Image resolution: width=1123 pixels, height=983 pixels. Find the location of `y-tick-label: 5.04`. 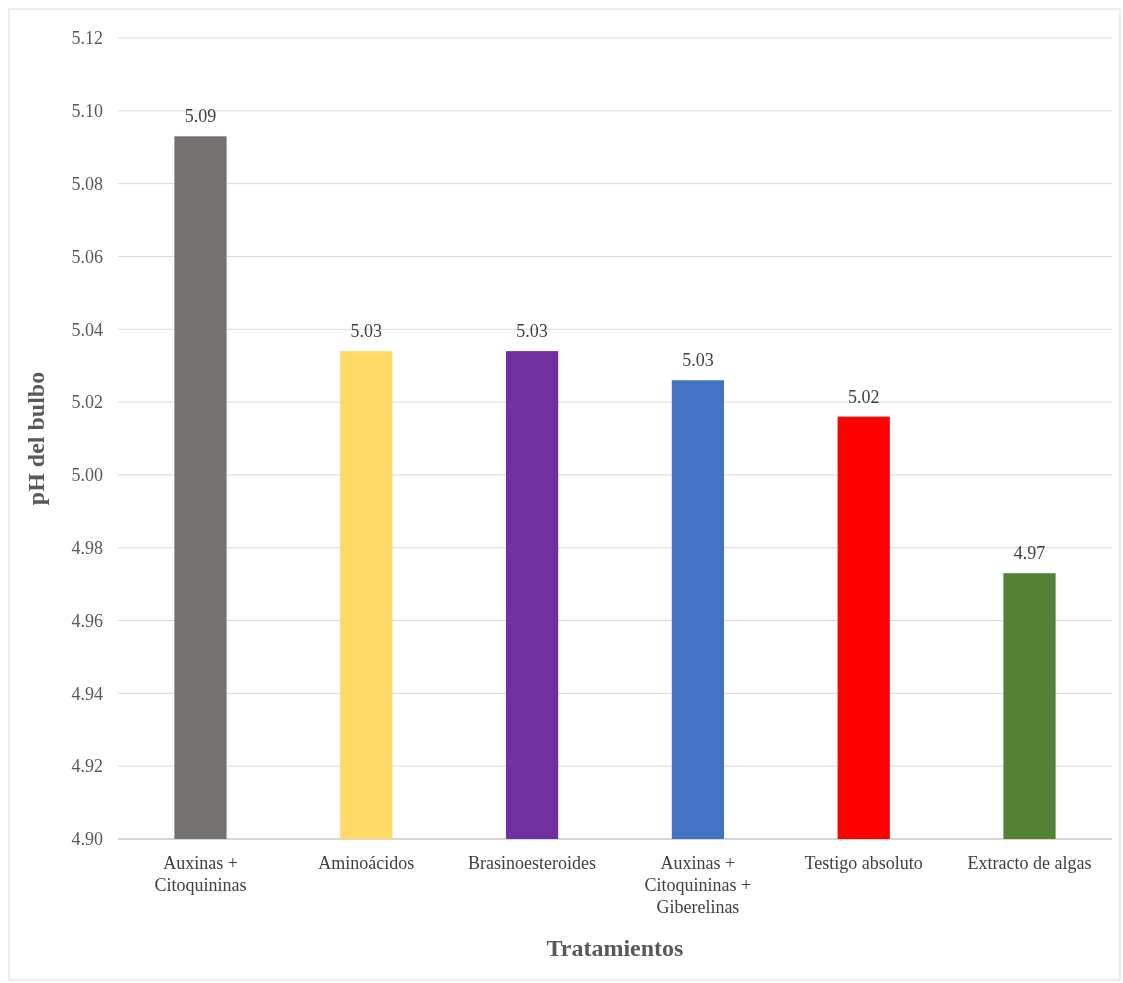

y-tick-label: 5.04 is located at coordinates (87, 329).